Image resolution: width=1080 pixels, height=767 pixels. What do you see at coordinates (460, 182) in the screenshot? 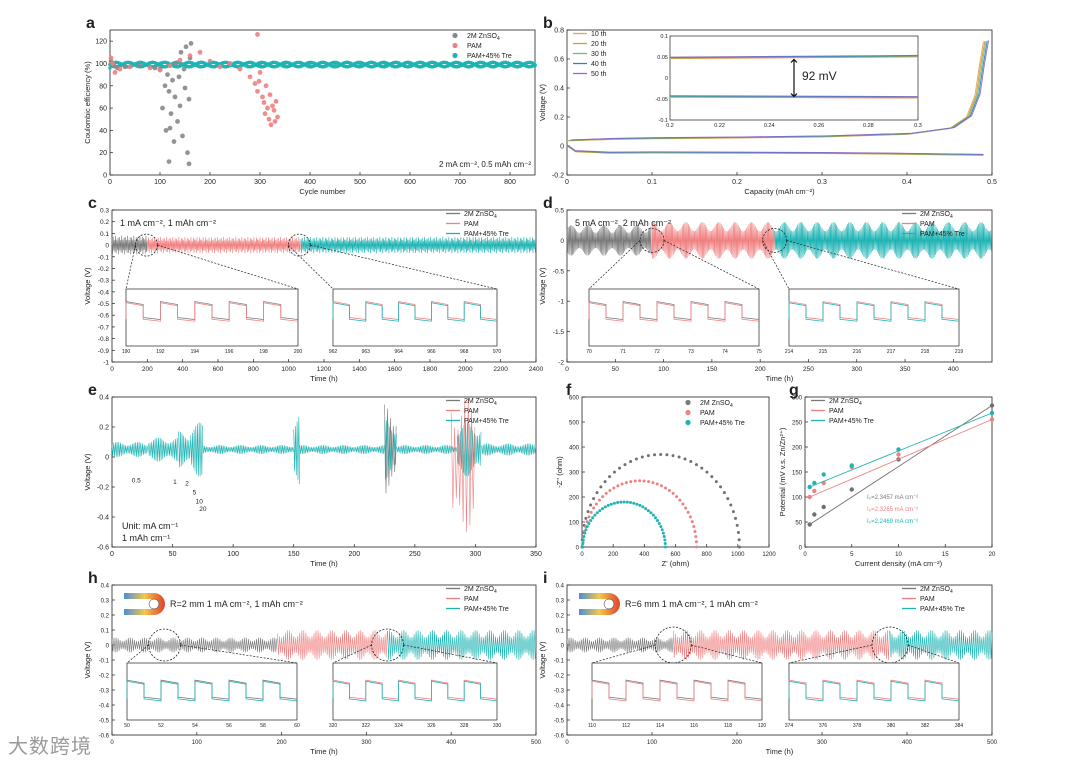
I see `x-tick-label: 700` at bounding box center [460, 182].